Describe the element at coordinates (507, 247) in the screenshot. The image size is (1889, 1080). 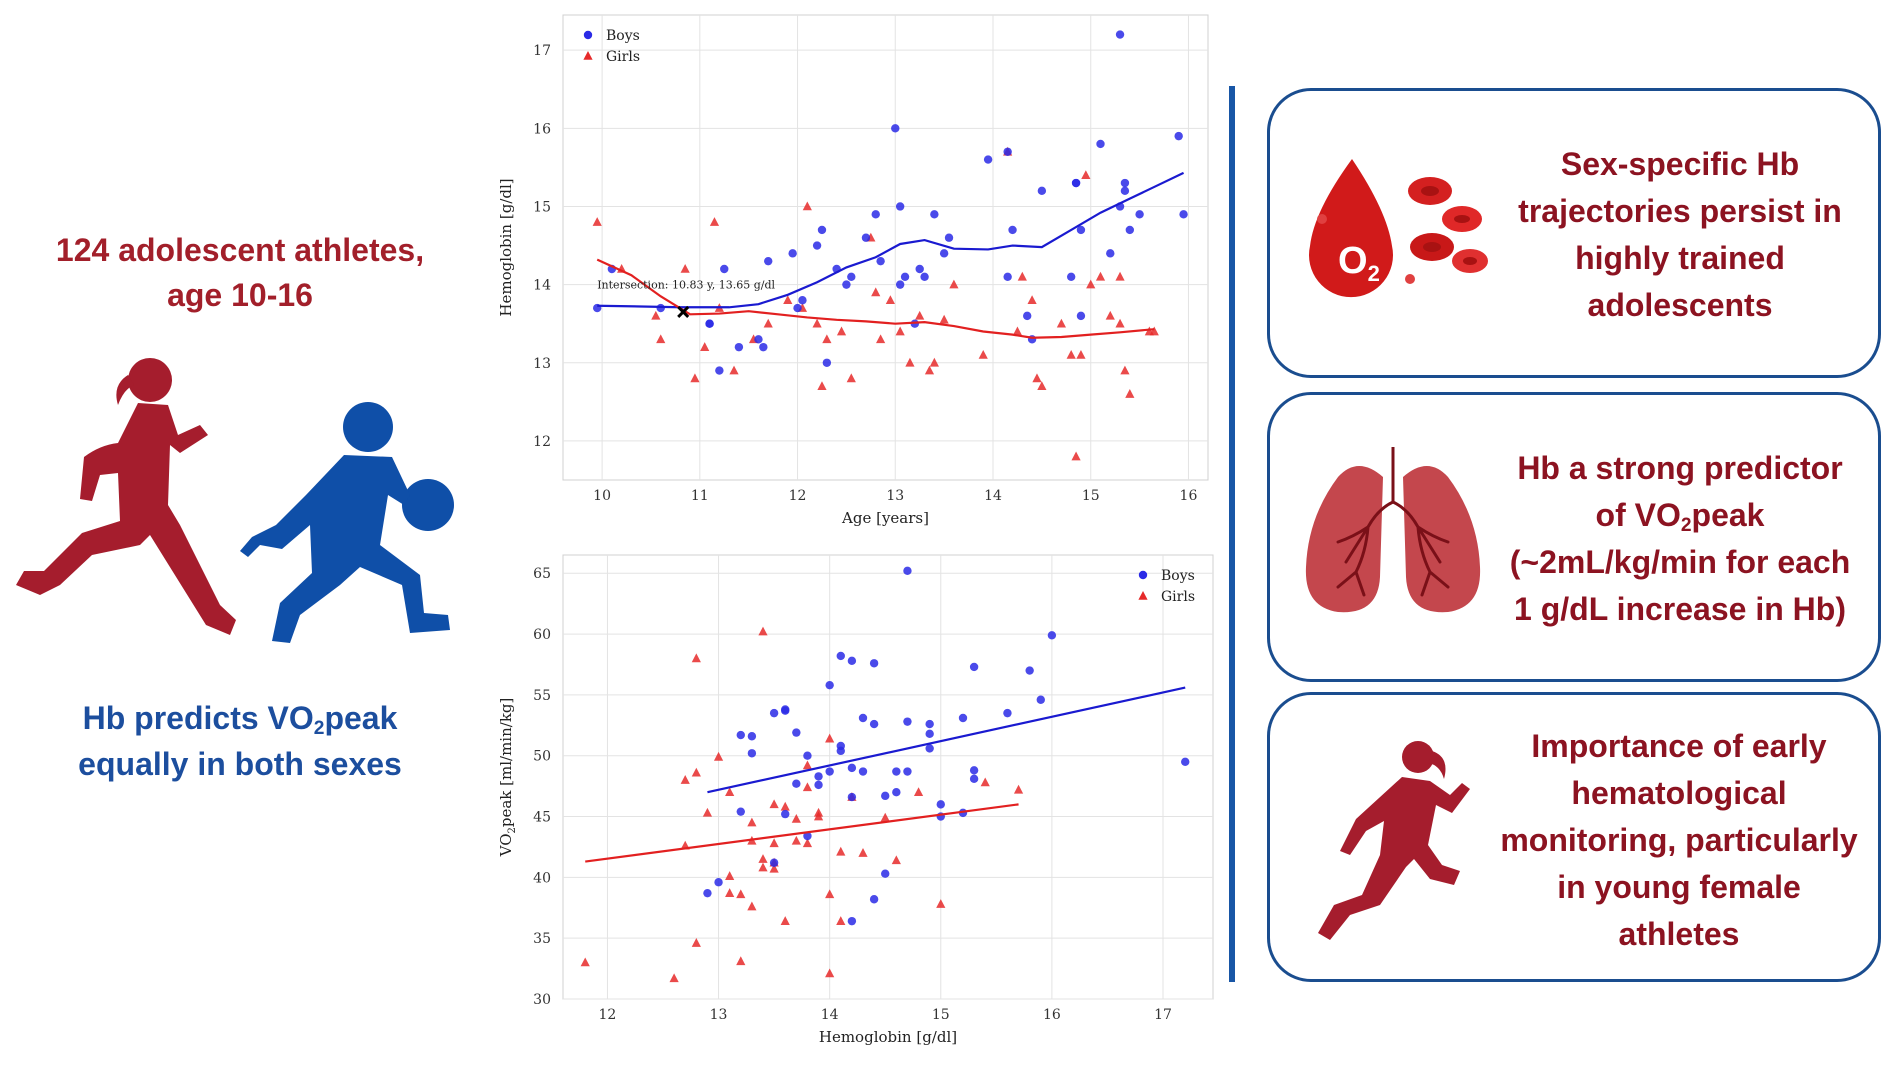
I see `y-axis-label: Hemoglobin [g/dl]` at that location.